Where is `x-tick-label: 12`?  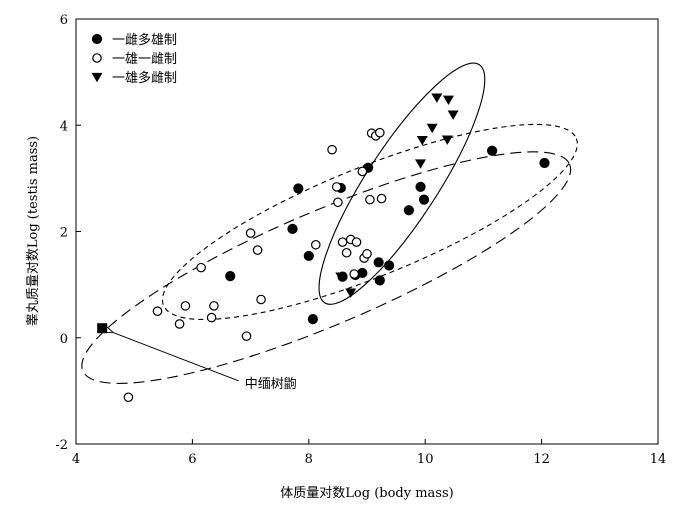 x-tick-label: 12 is located at coordinates (541, 459).